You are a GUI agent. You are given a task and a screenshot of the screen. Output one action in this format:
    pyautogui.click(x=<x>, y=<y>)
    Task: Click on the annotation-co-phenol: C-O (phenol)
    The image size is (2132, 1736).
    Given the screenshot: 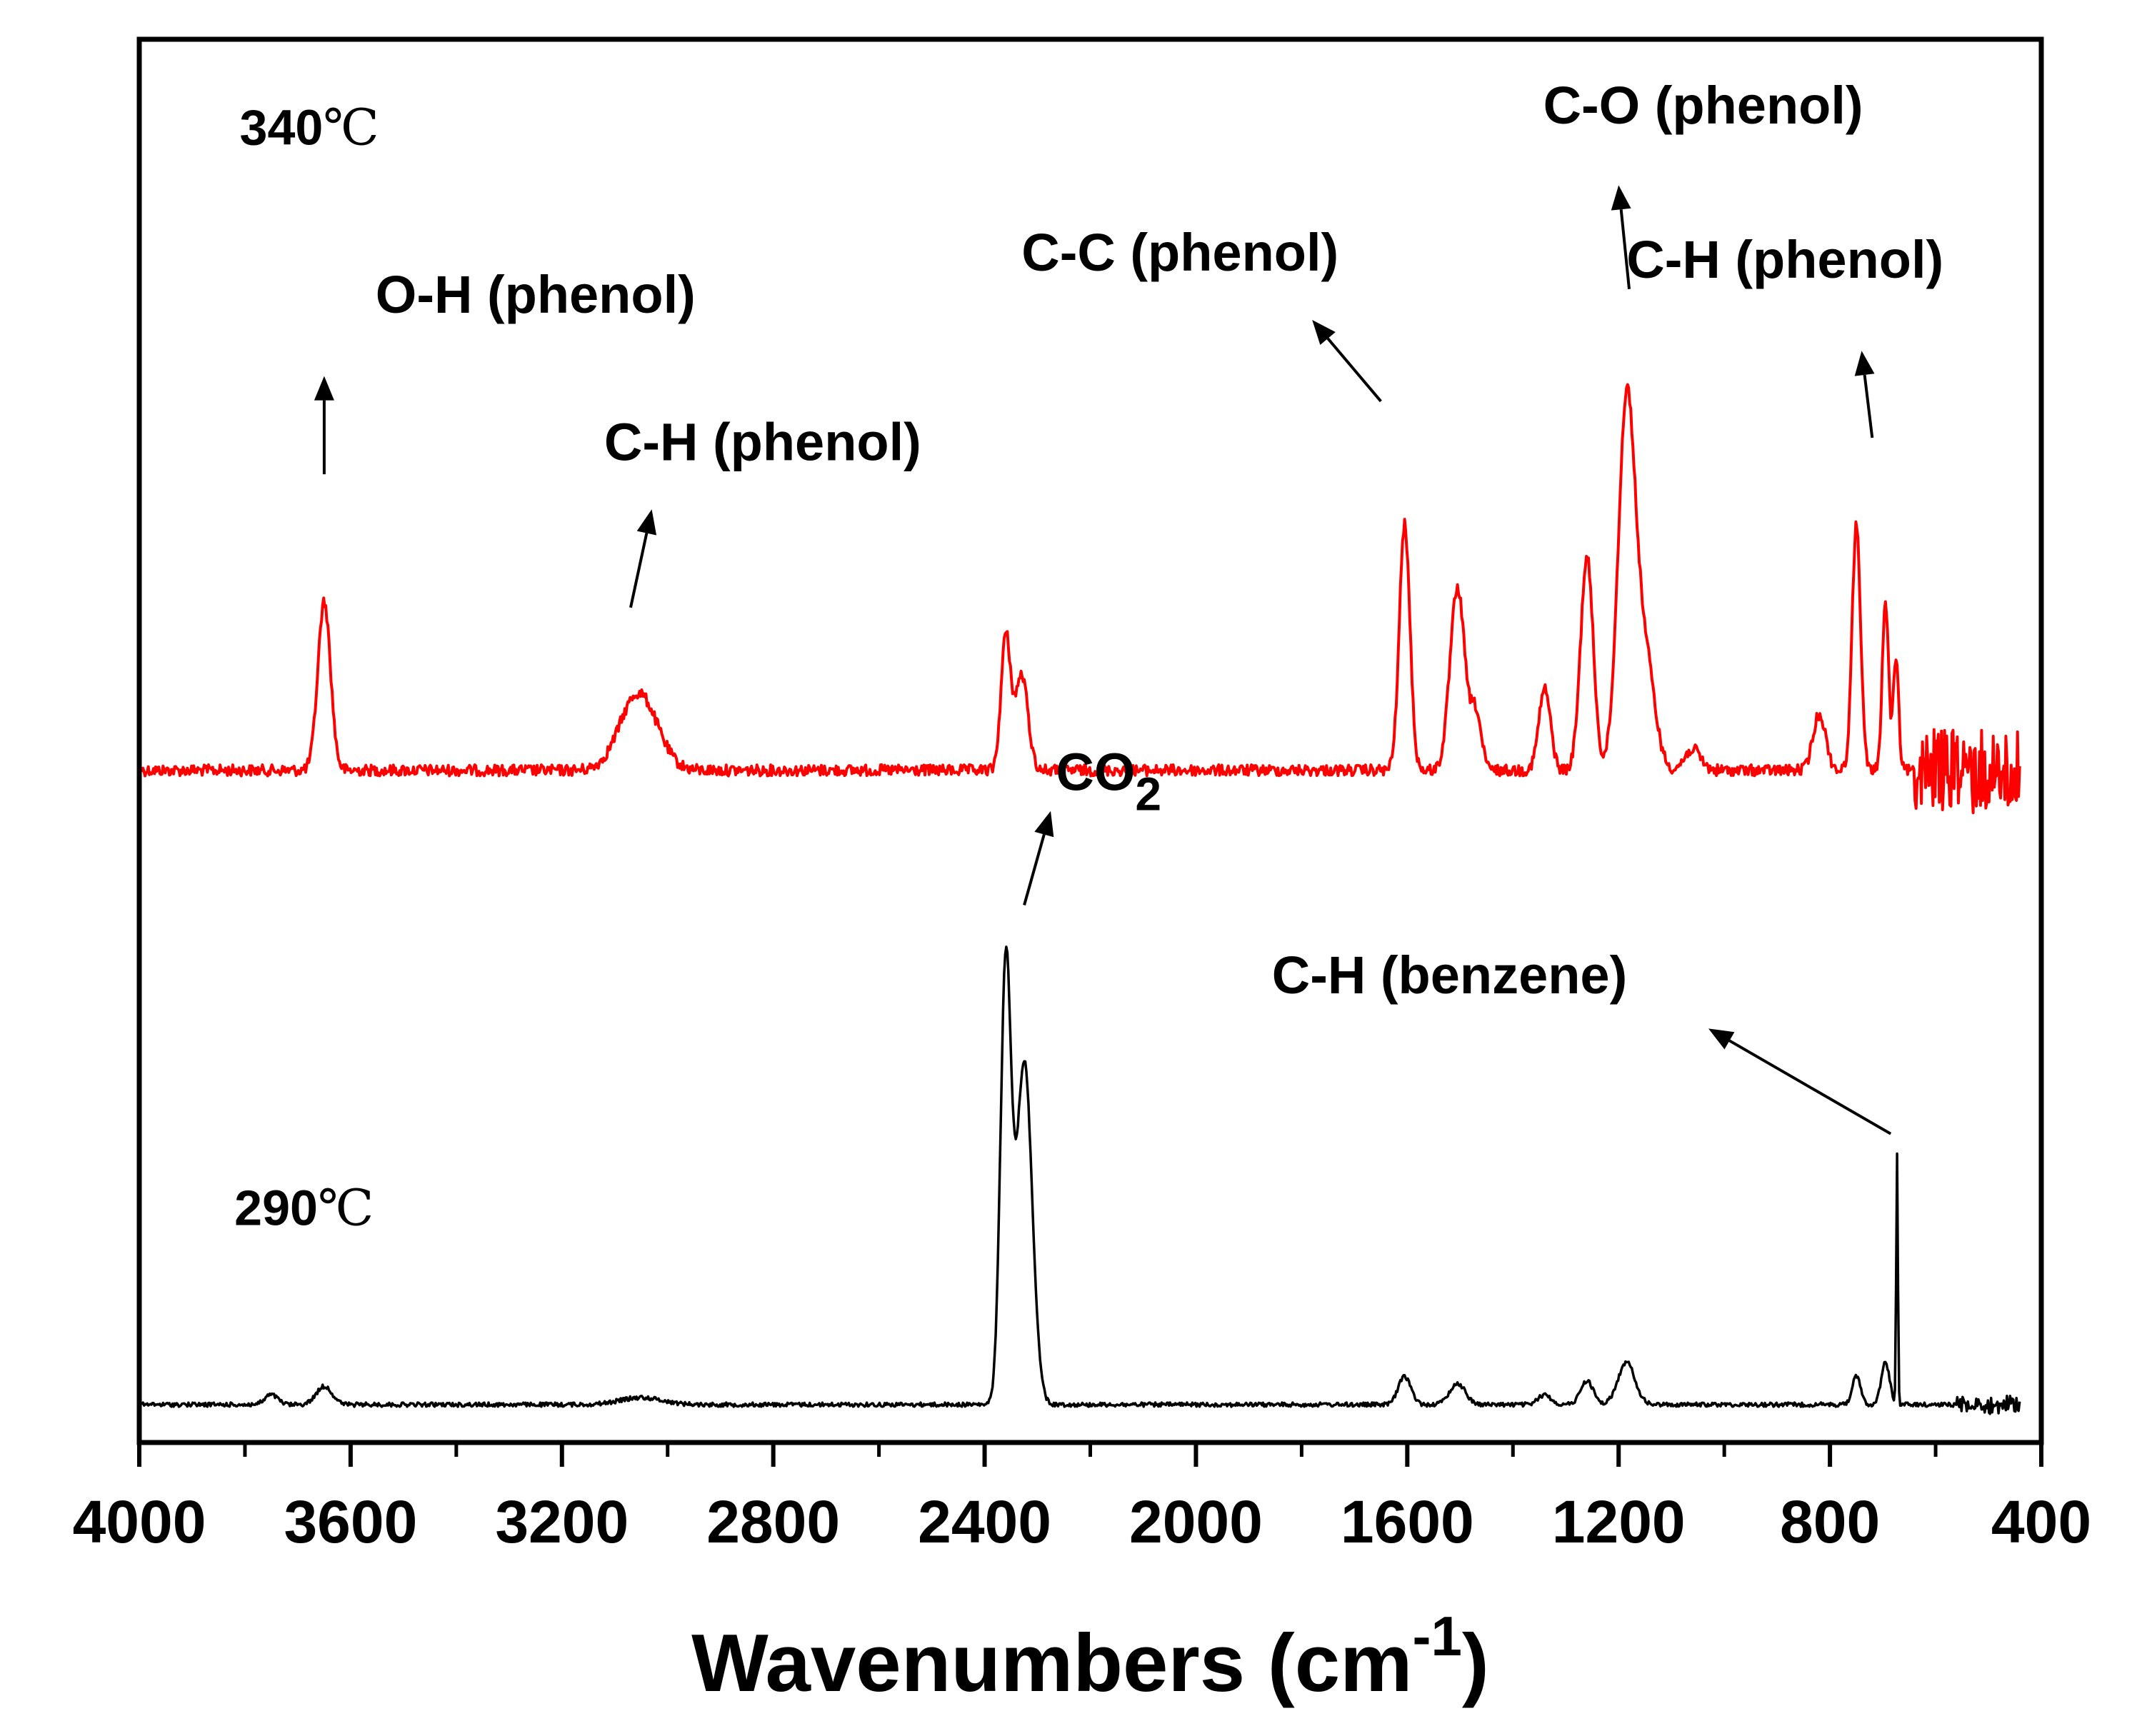 What is the action you would take?
    pyautogui.click(x=1703, y=105)
    